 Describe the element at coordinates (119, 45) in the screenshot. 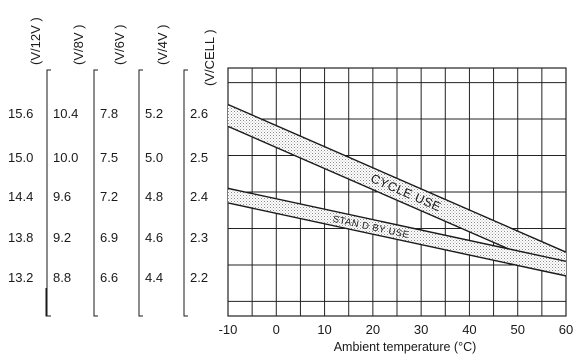

I see `scale-unit-label: (V/6V )` at that location.